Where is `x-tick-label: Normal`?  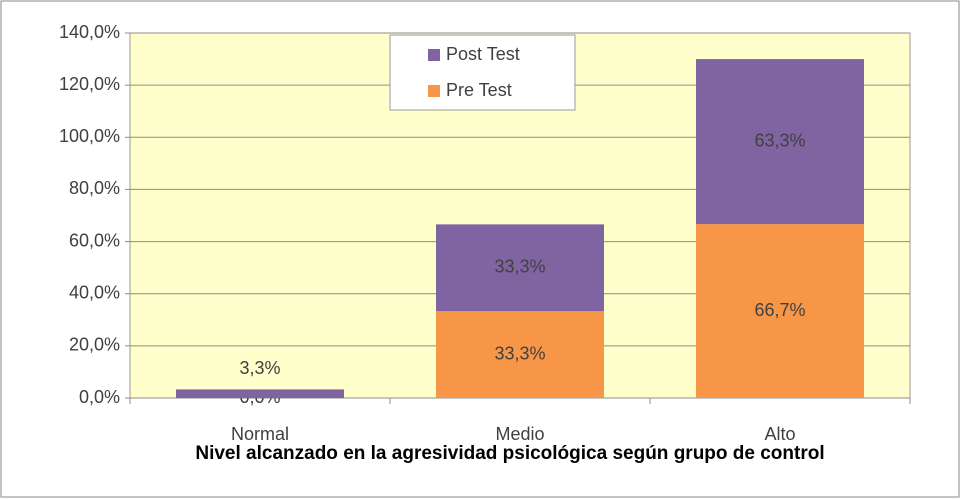
x-tick-label: Normal is located at coordinates (260, 434).